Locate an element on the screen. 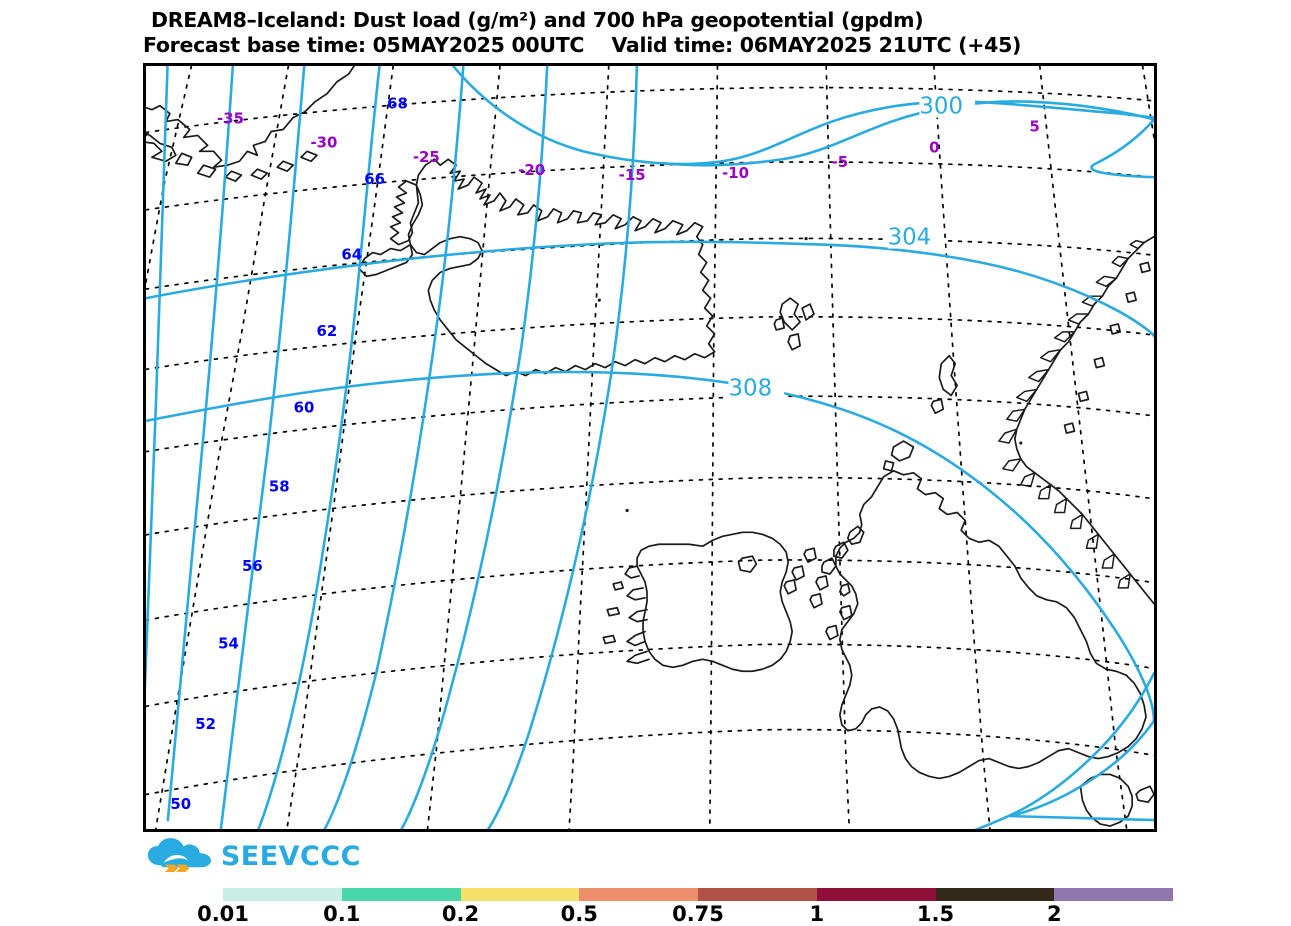 The height and width of the screenshot is (926, 1291). lat-label-50: 50 is located at coordinates (180, 804).